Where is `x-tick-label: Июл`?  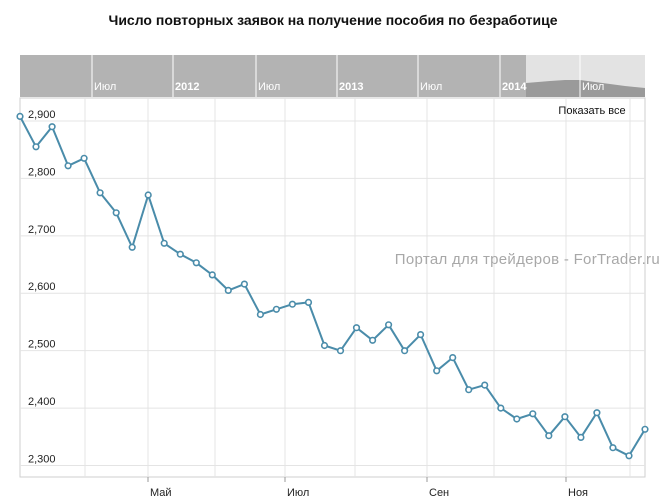 x-tick-label: Июл is located at coordinates (298, 493).